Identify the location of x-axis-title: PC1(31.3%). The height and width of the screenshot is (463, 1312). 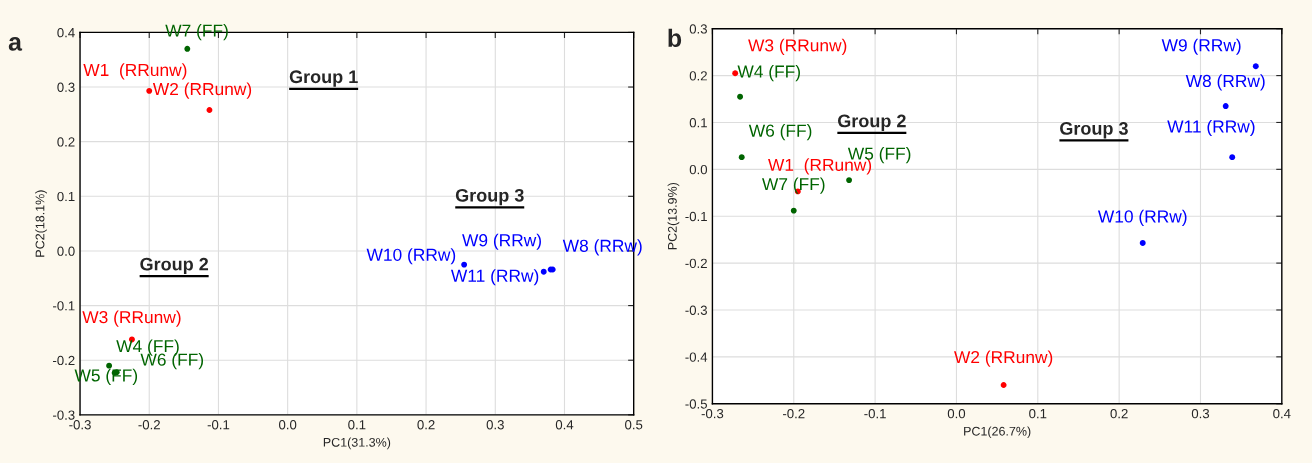
(357, 443).